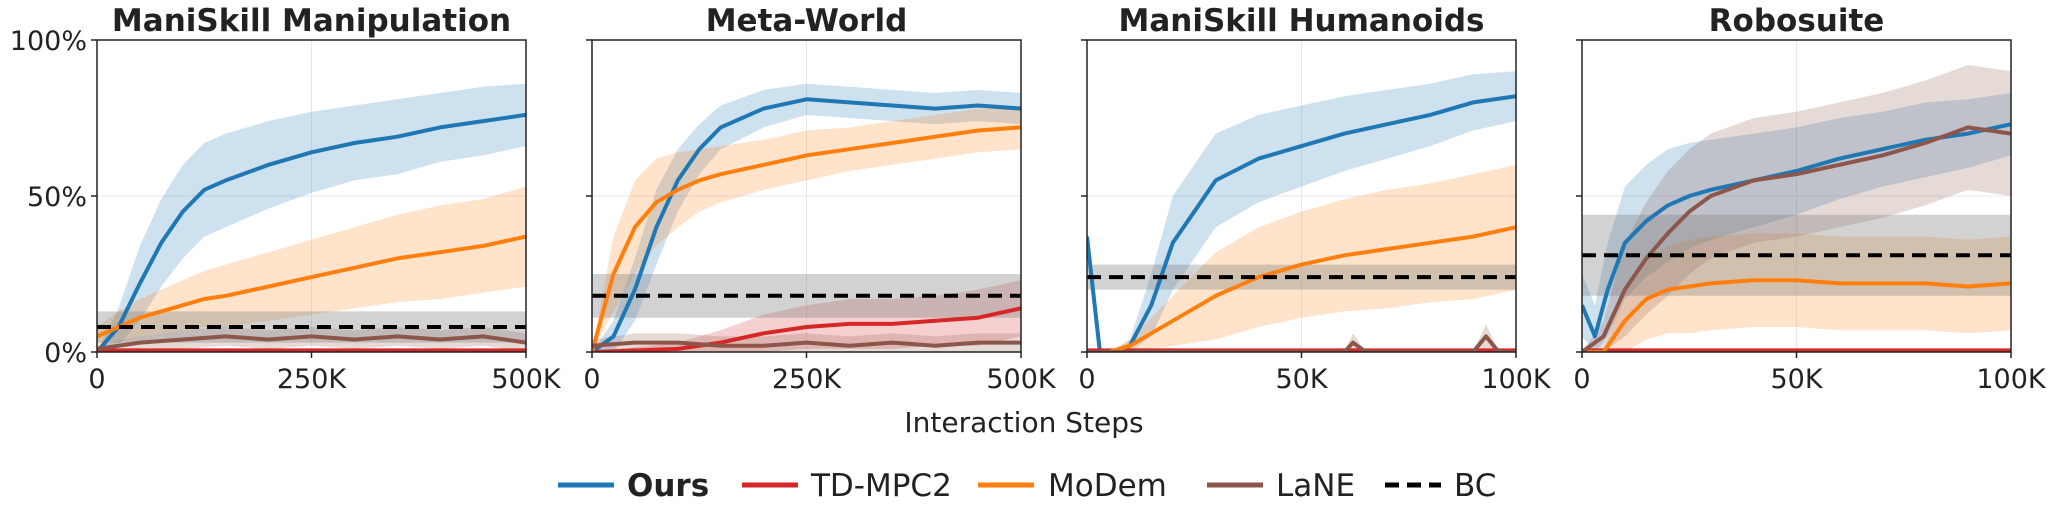  I want to click on legend-entry-modem: MoDem, so click(1072, 486).